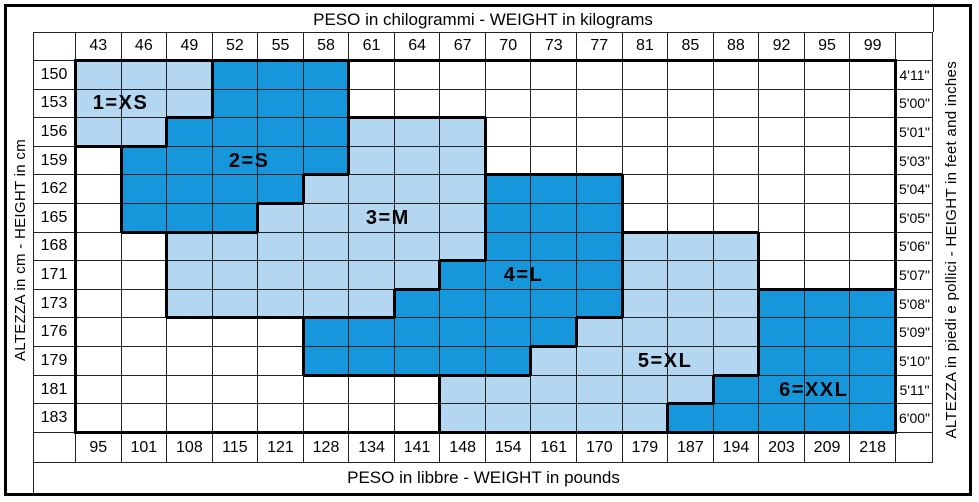  I want to click on grid-row: 153 1=XS 5'00", so click(483, 104).